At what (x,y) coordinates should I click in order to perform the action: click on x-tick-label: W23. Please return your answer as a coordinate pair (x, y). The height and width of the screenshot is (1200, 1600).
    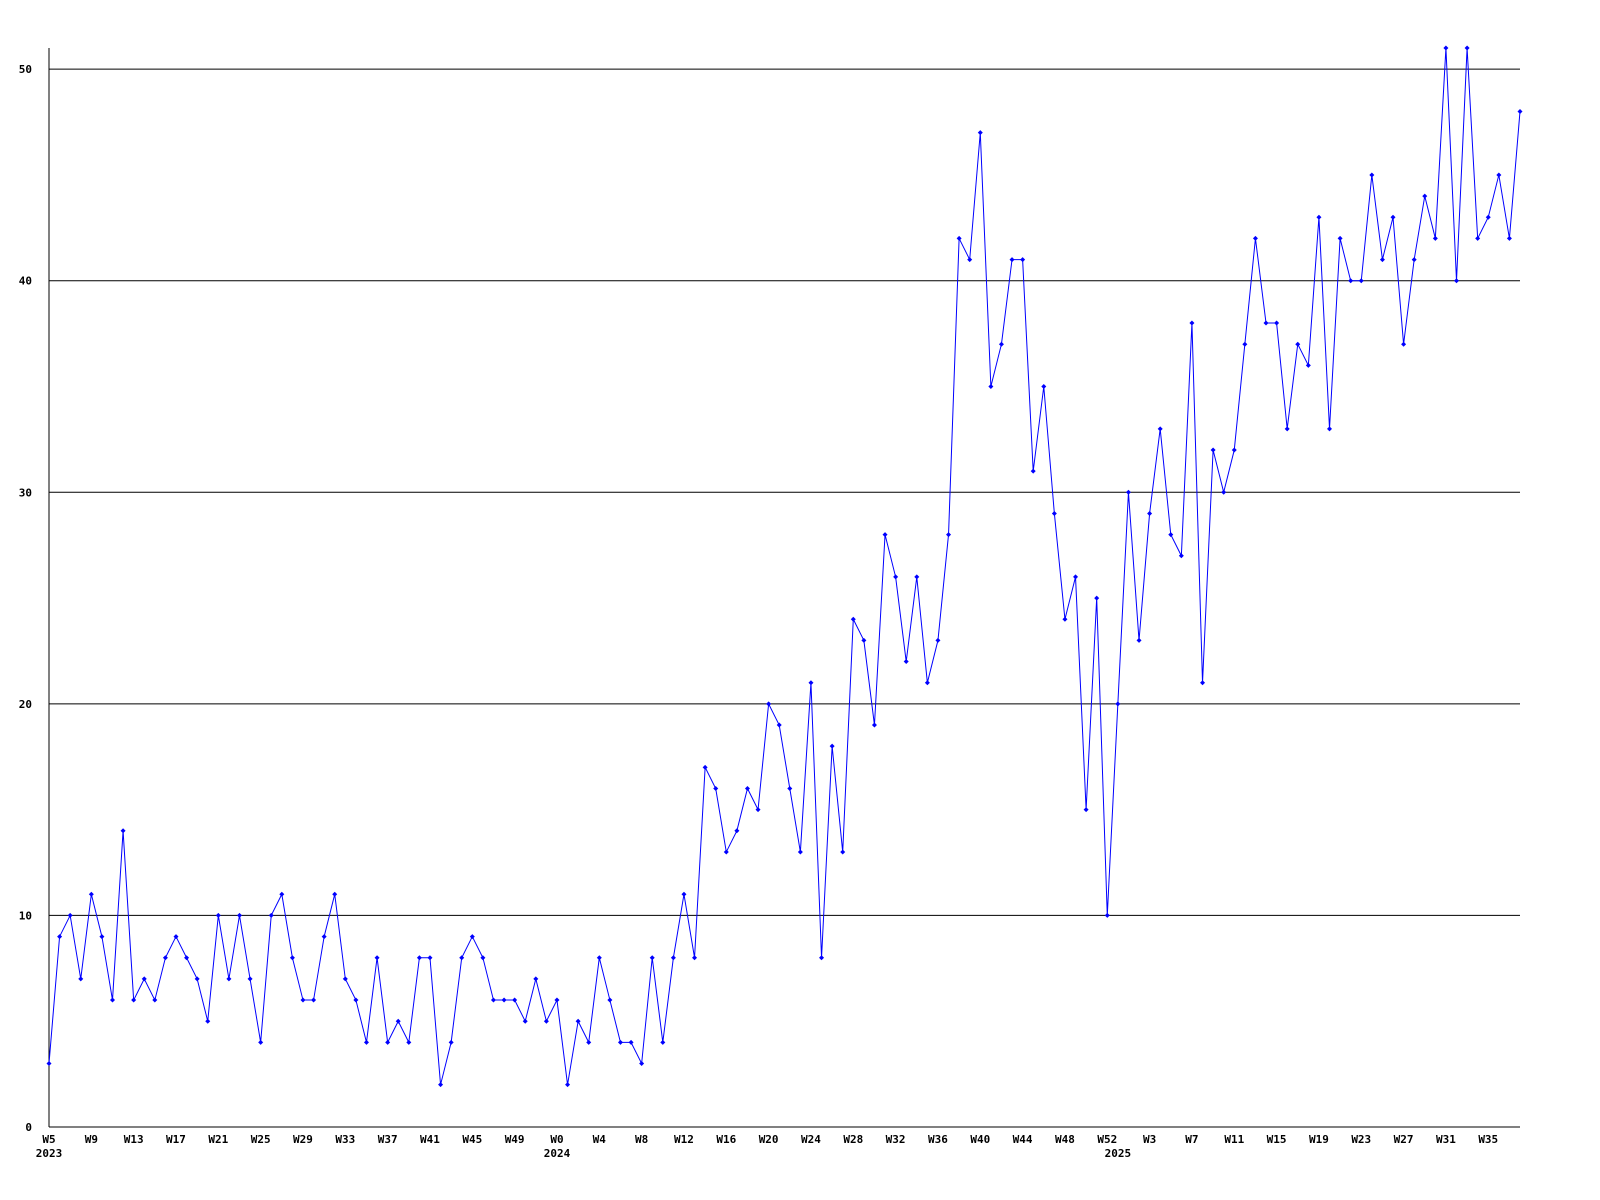
    Looking at the image, I should click on (1361, 1139).